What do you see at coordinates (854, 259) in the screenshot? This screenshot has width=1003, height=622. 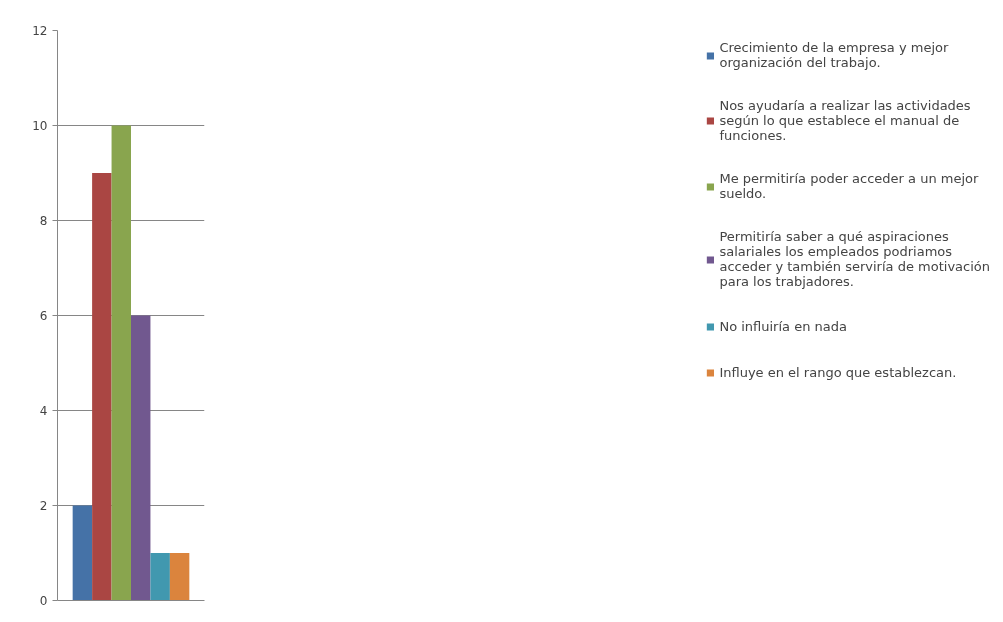 I see `legend-label: Permitiría saber a qué aspiraciones salariales los empleados podriamos acceder y también serviría de motivación para los trabjadores.` at bounding box center [854, 259].